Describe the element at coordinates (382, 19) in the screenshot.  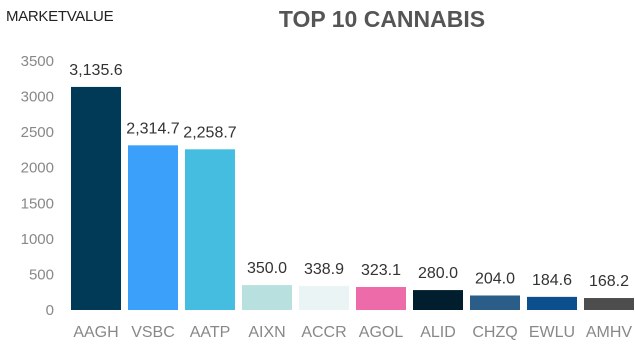
I see `chart-title: TOP 10 CANNABIS` at that location.